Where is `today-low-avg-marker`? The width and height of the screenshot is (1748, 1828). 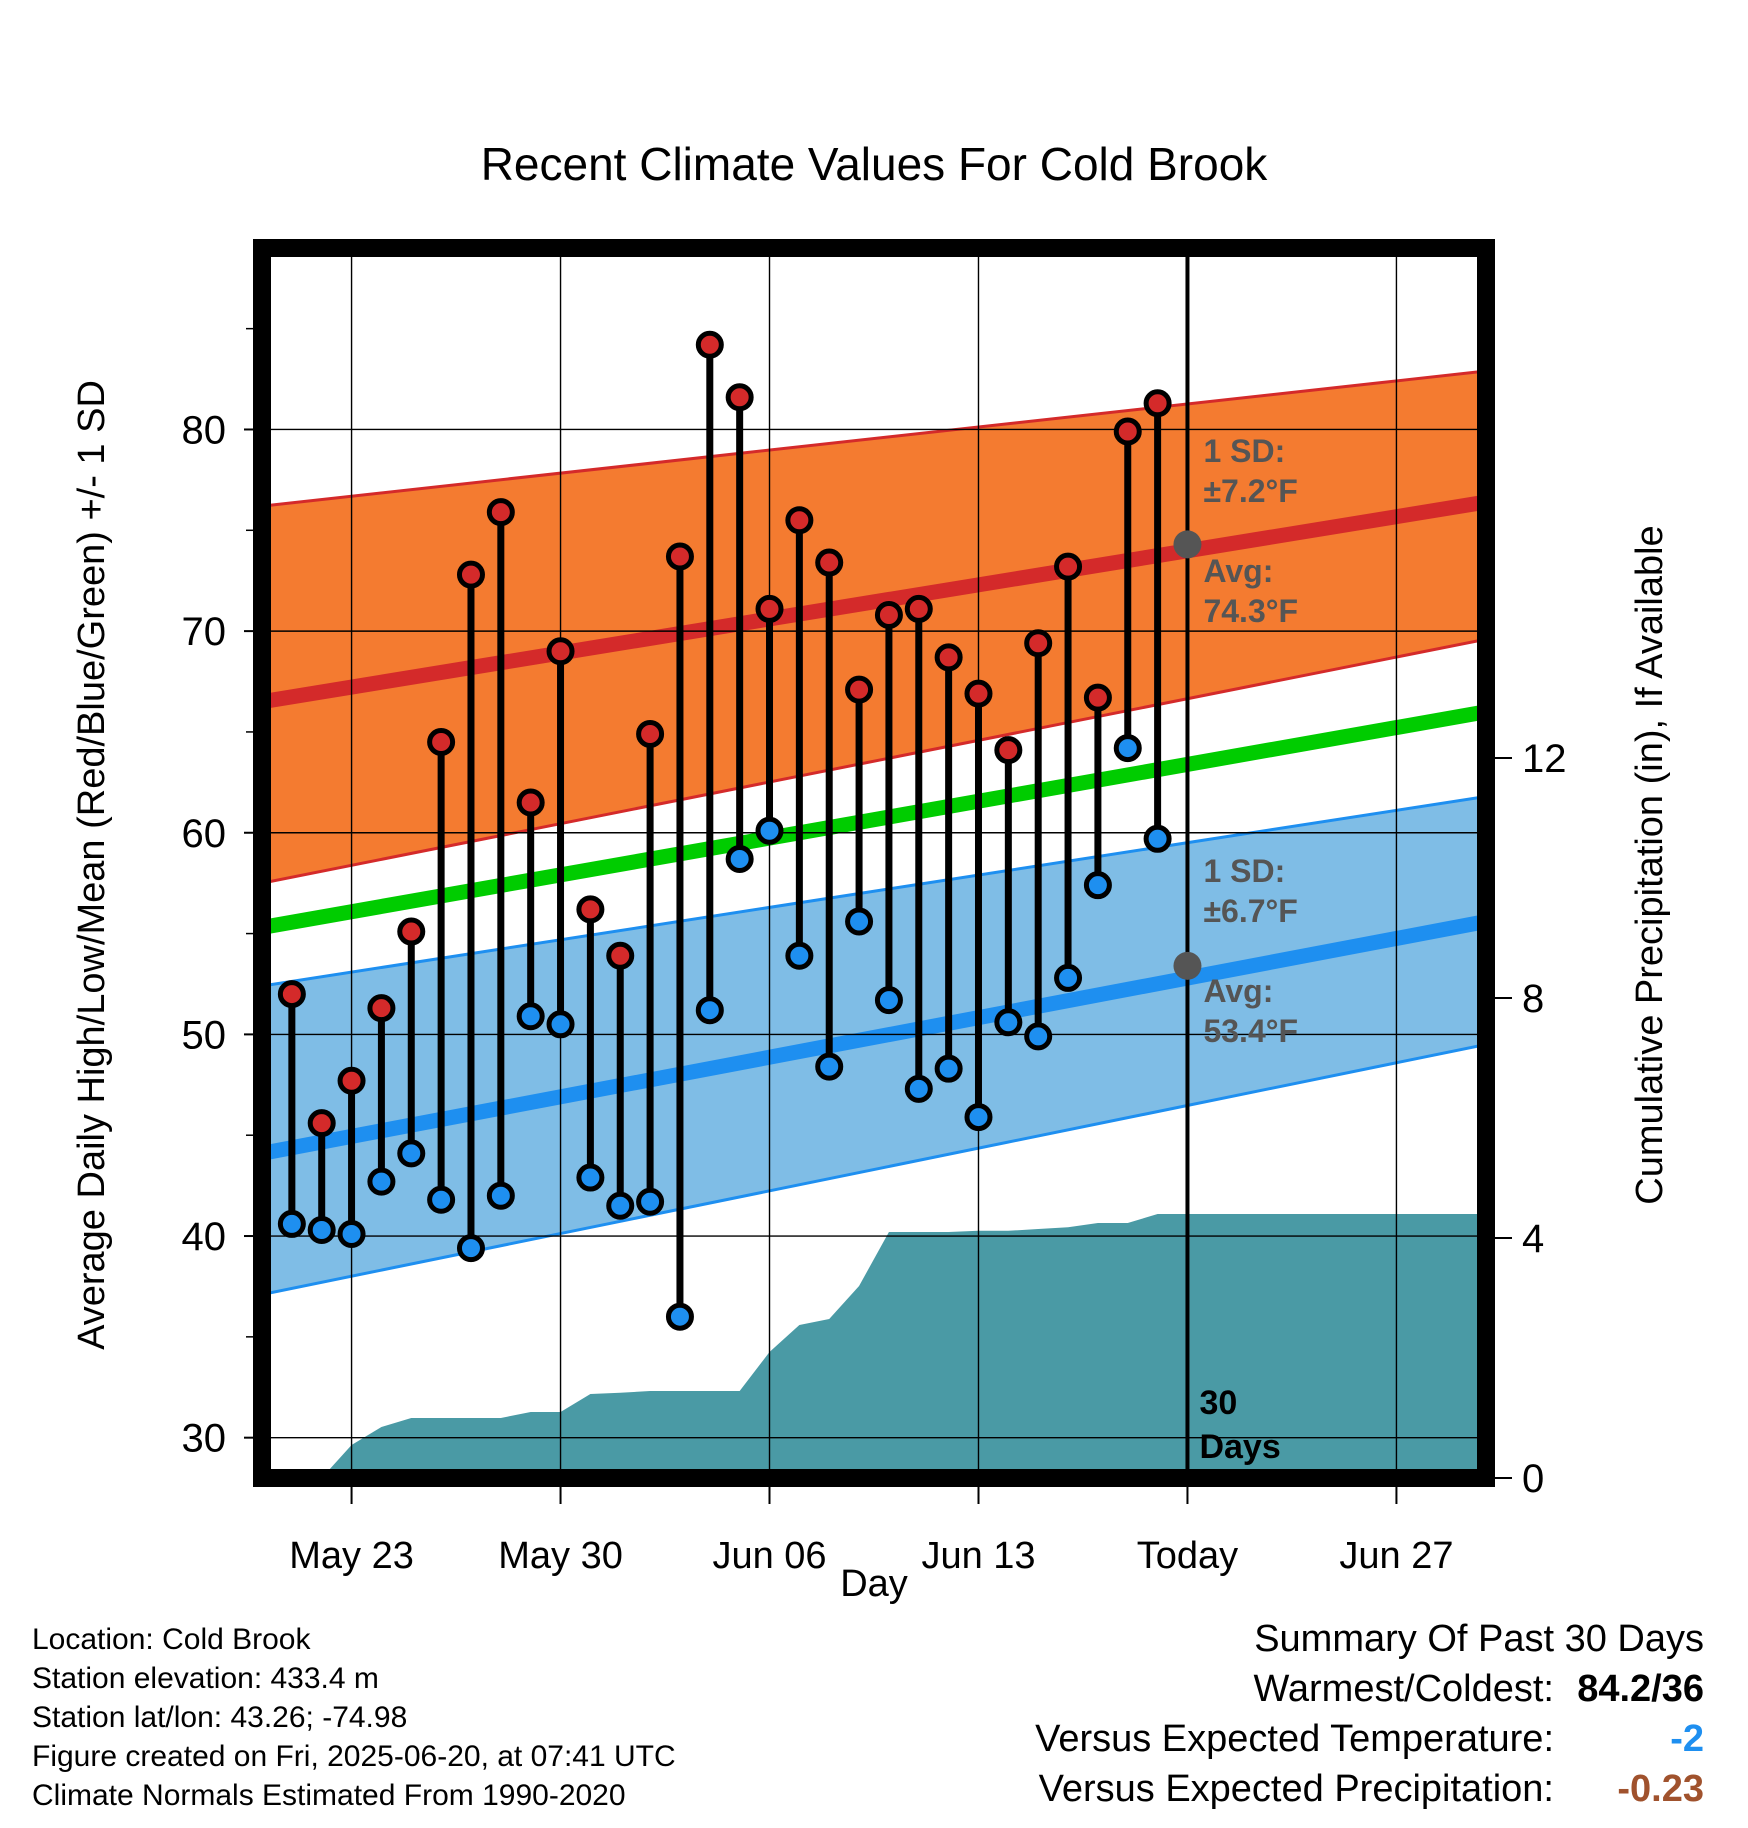
today-low-avg-marker is located at coordinates (1187, 965).